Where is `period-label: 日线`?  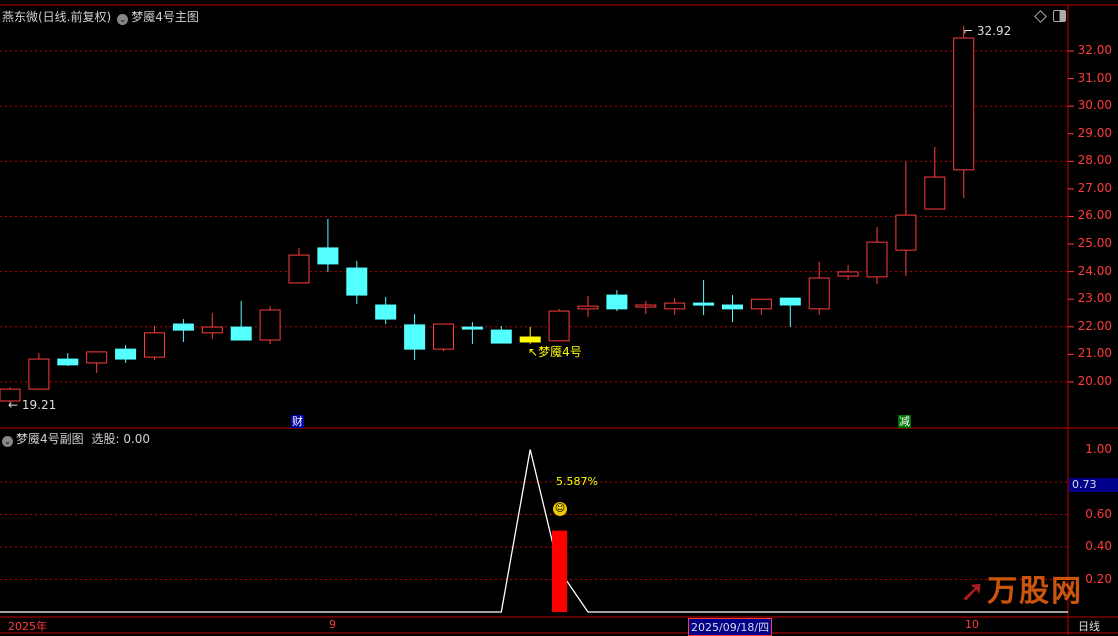 period-label: 日线 is located at coordinates (1089, 626).